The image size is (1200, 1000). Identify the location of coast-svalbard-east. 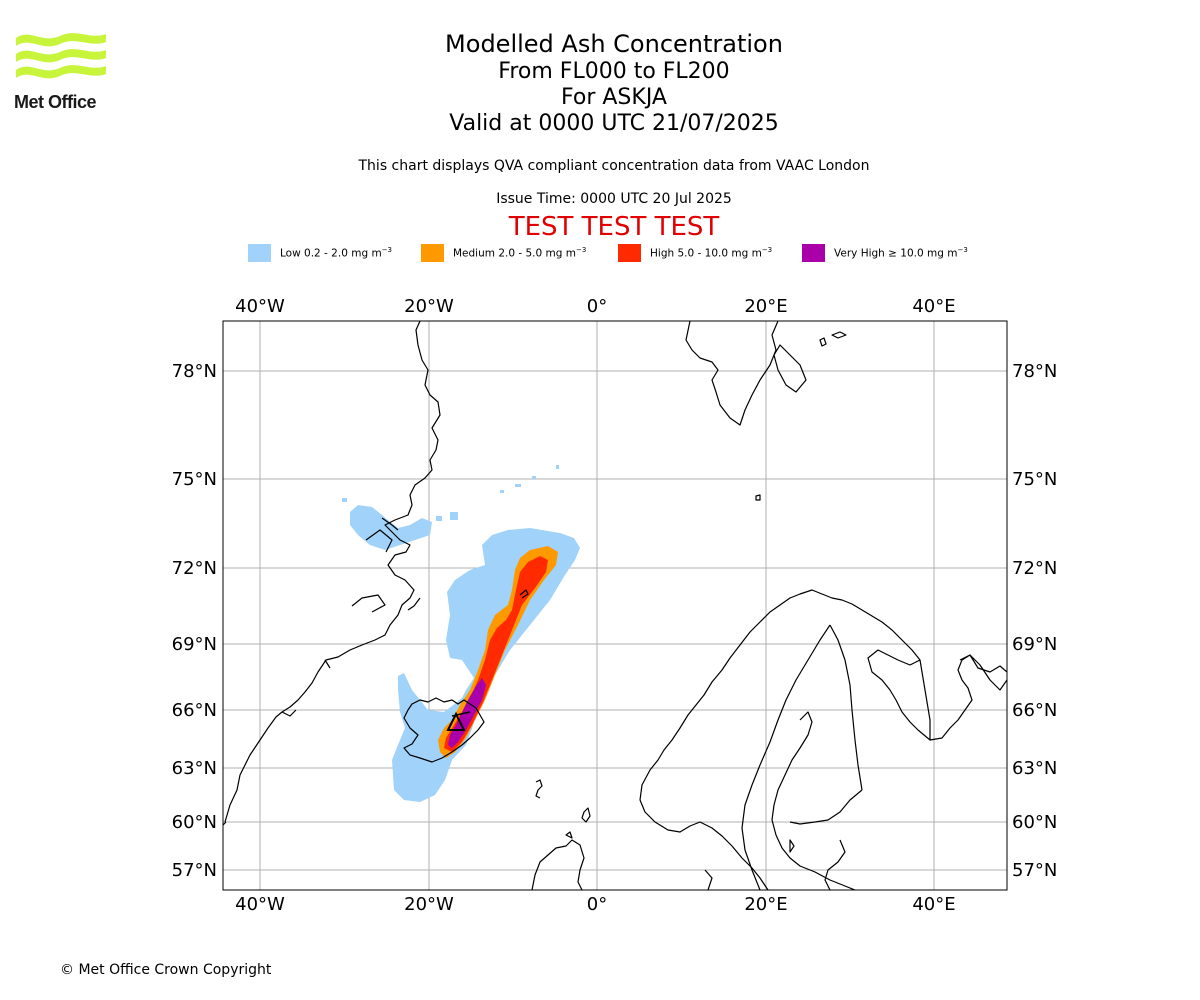
(790, 368).